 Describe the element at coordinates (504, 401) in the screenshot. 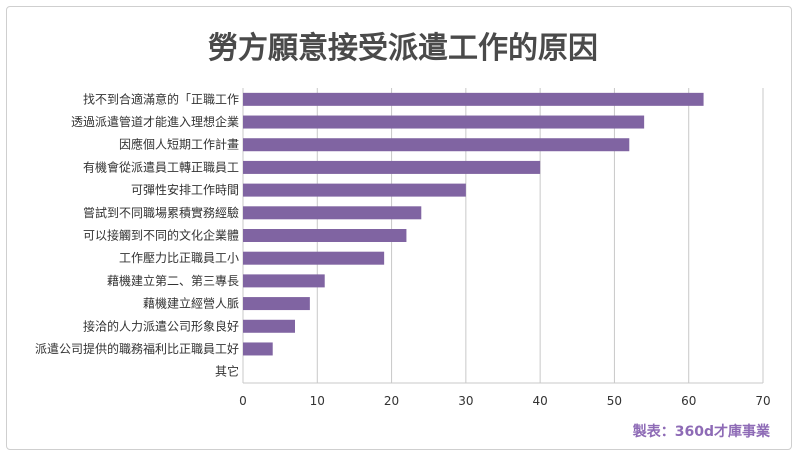

I see `x-axis-ticks: 0 10 20 30 40 50 60 70` at that location.